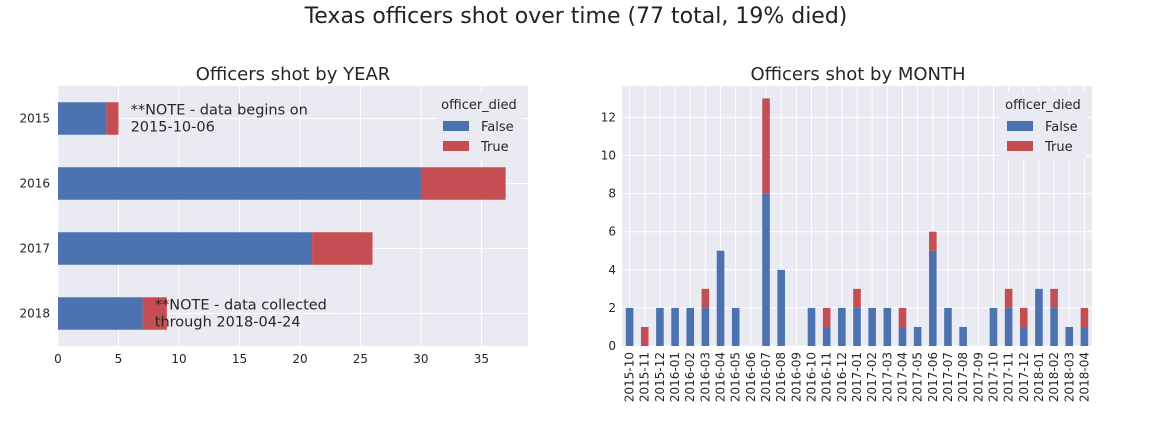 This screenshot has height=432, width=1152. Describe the element at coordinates (119, 359) in the screenshot. I see `x-tick-label: 5` at that location.